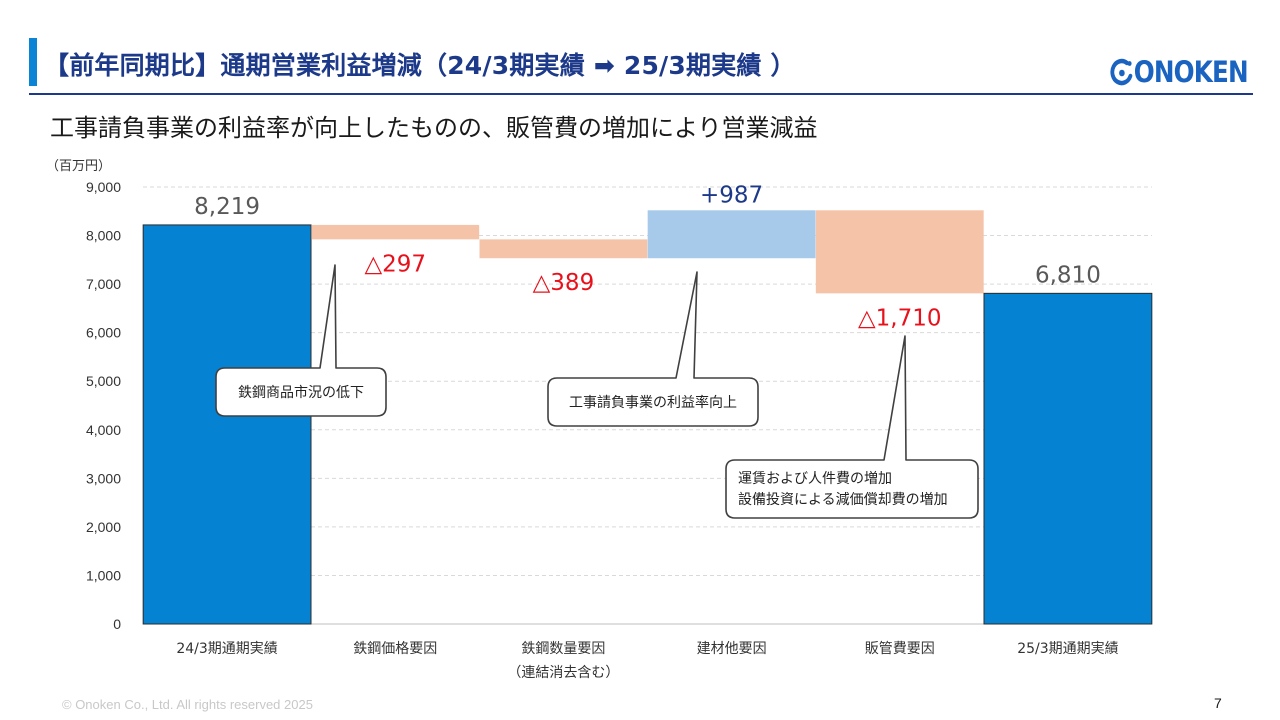  I want to click on logo-mark-icon, so click(1121, 72).